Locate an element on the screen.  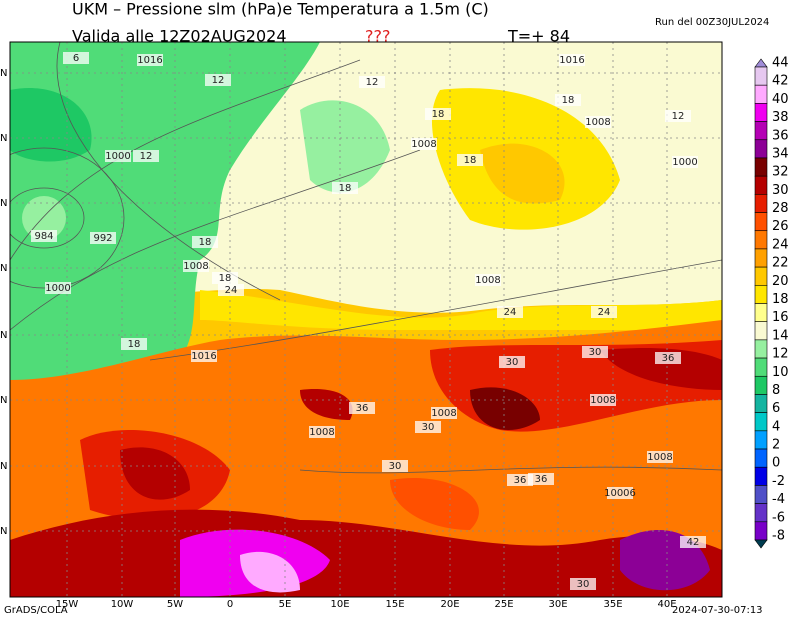
contour-label: 10006 is located at coordinates (620, 493).